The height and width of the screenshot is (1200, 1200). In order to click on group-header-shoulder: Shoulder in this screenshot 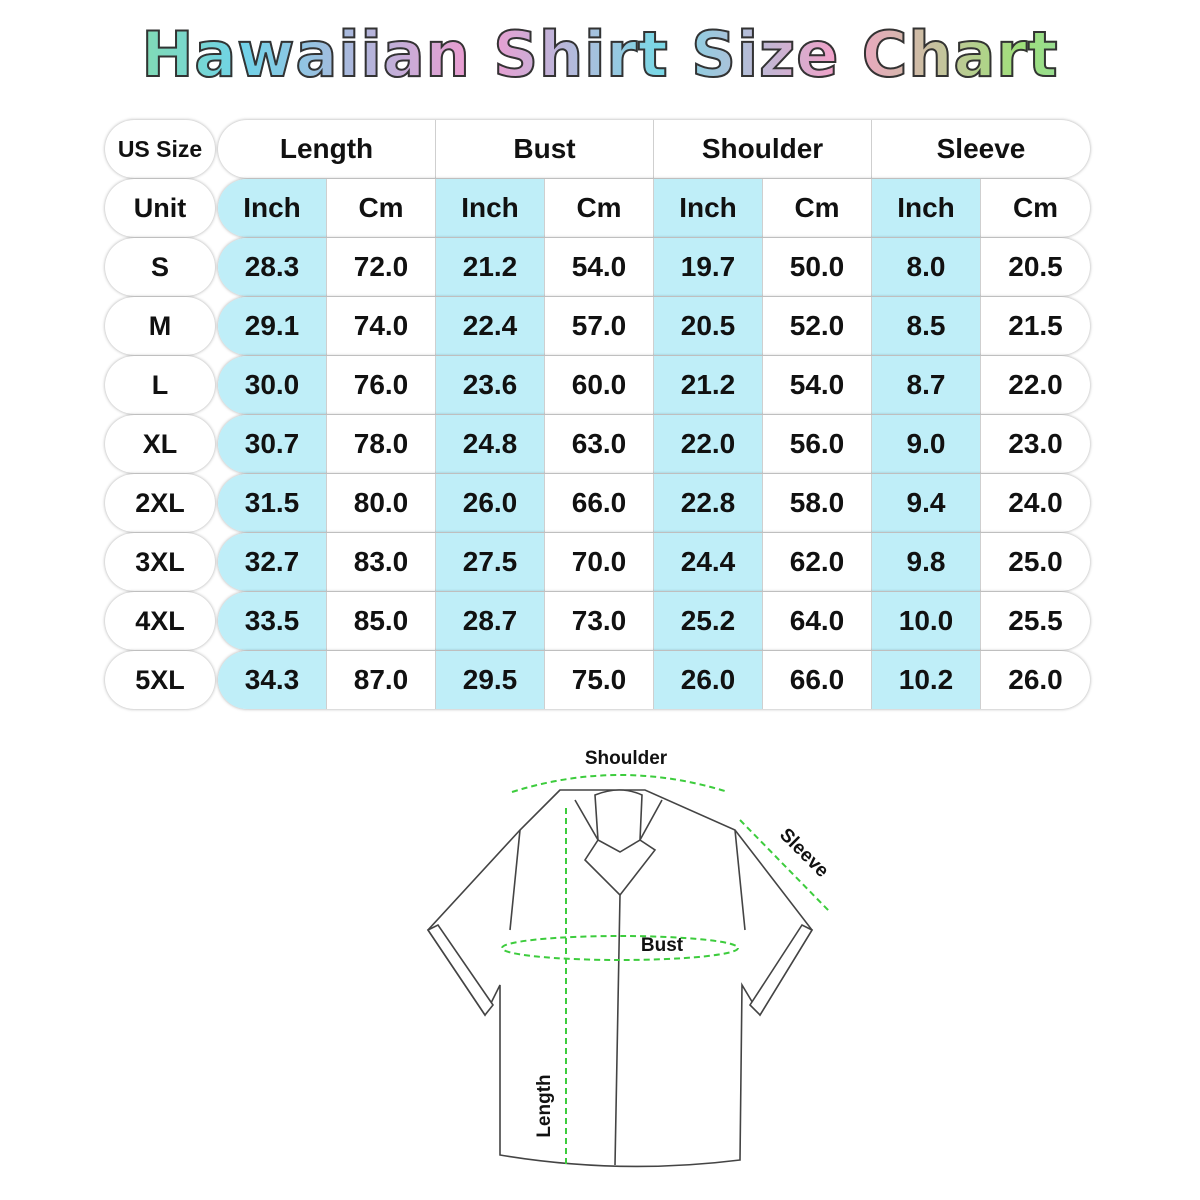, I will do `click(763, 149)`.